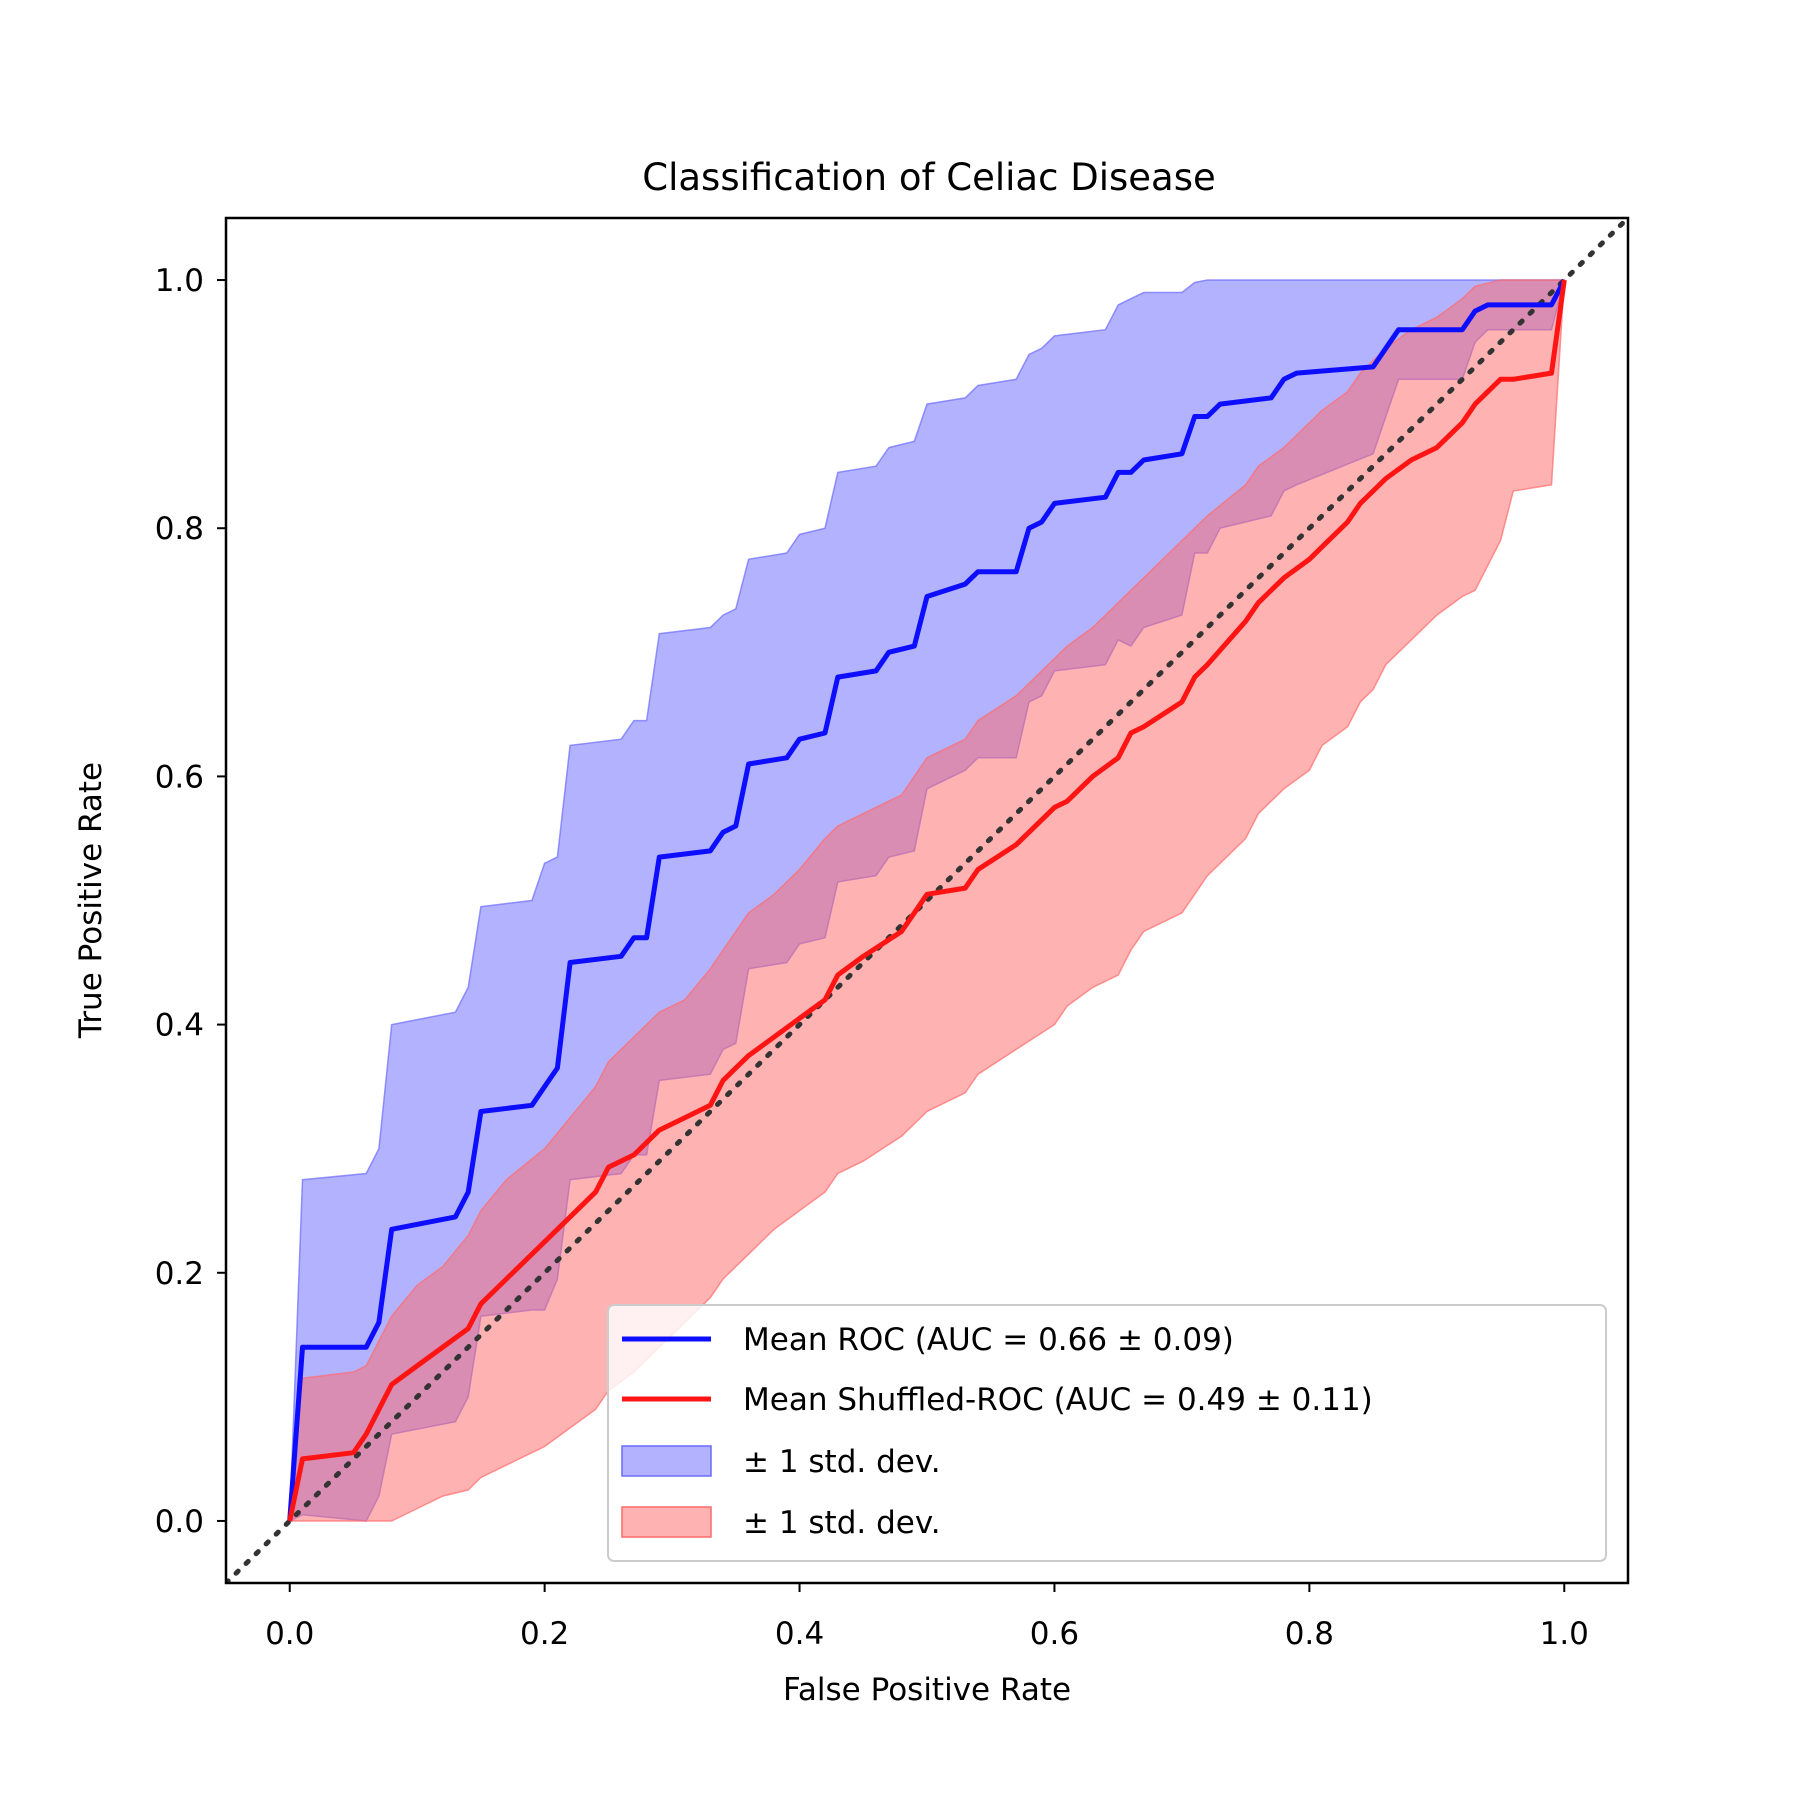 The image size is (1800, 1800). Describe the element at coordinates (928, 177) in the screenshot. I see `chart-title: Classification of Celiac Disease` at that location.